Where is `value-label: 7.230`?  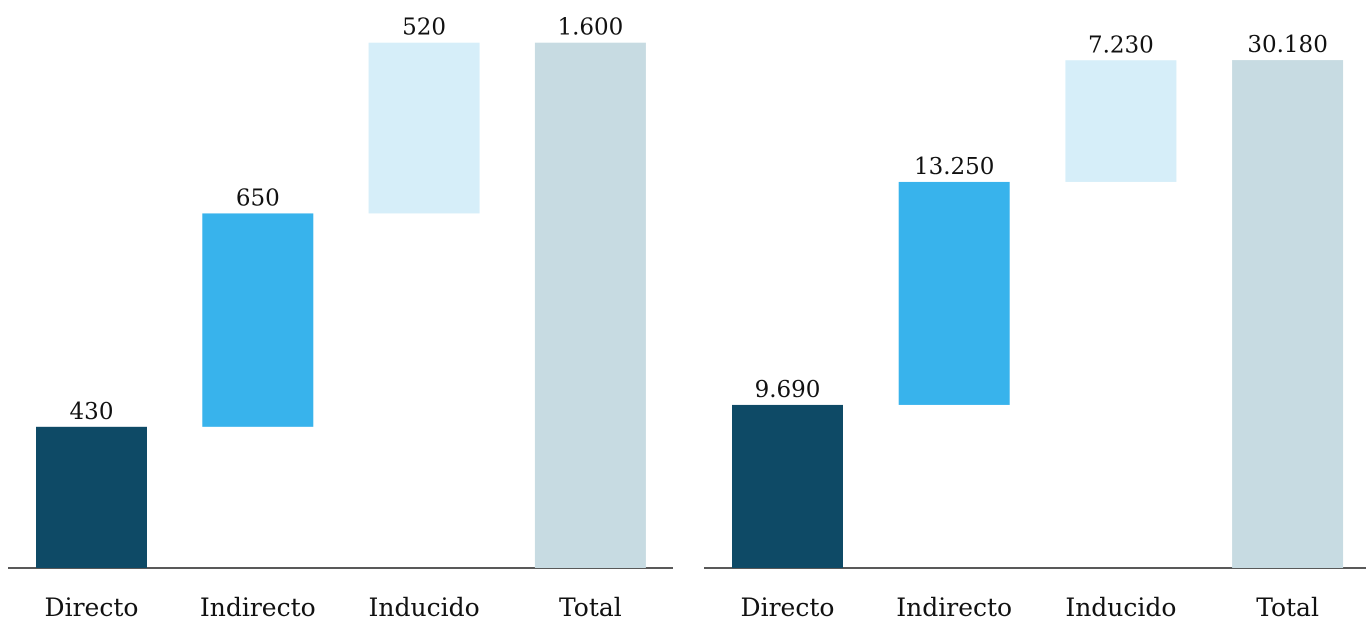 value-label: 7.230 is located at coordinates (1121, 45).